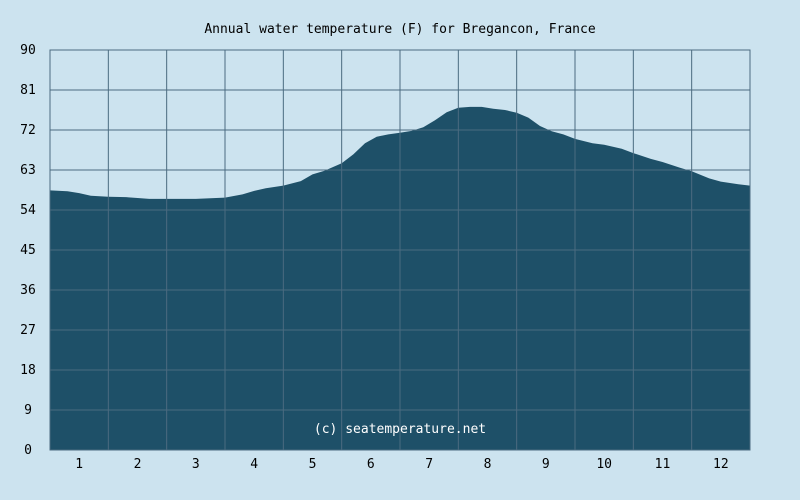 The height and width of the screenshot is (500, 800). What do you see at coordinates (488, 464) in the screenshot?
I see `x-tick-label: 8` at bounding box center [488, 464].